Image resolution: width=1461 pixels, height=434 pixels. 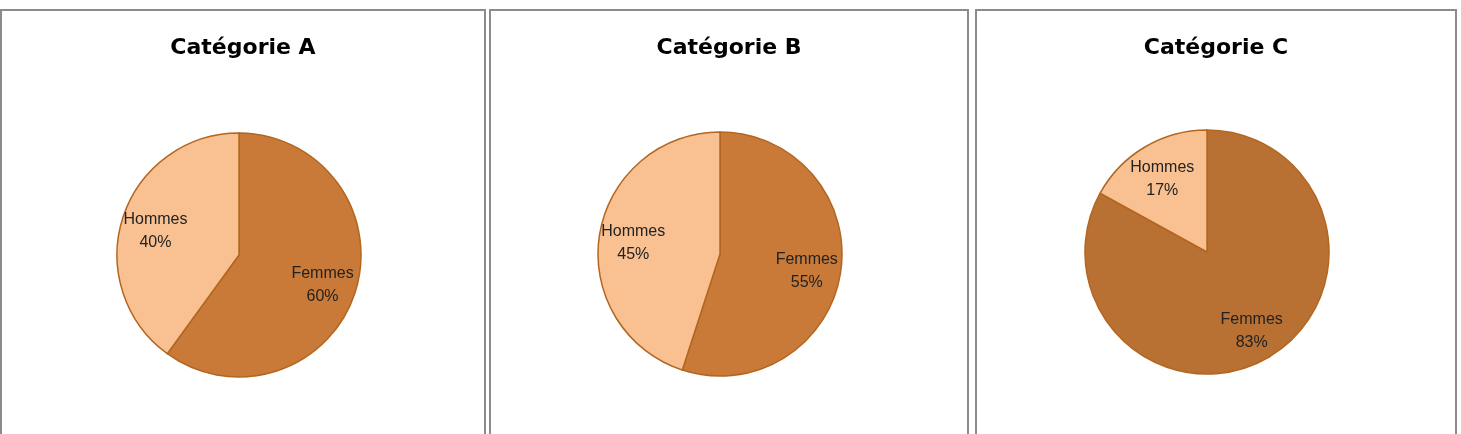 I want to click on data-label: 17%, so click(x=1162, y=190).